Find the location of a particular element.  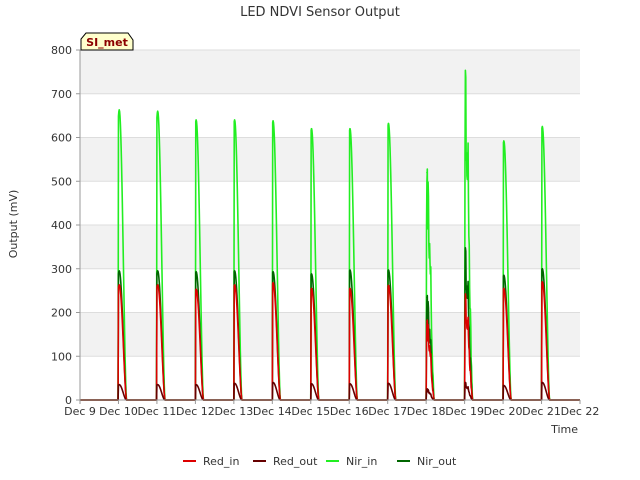

legend: Red_in Red_out Nir_in Nir_out is located at coordinates (320, 461).